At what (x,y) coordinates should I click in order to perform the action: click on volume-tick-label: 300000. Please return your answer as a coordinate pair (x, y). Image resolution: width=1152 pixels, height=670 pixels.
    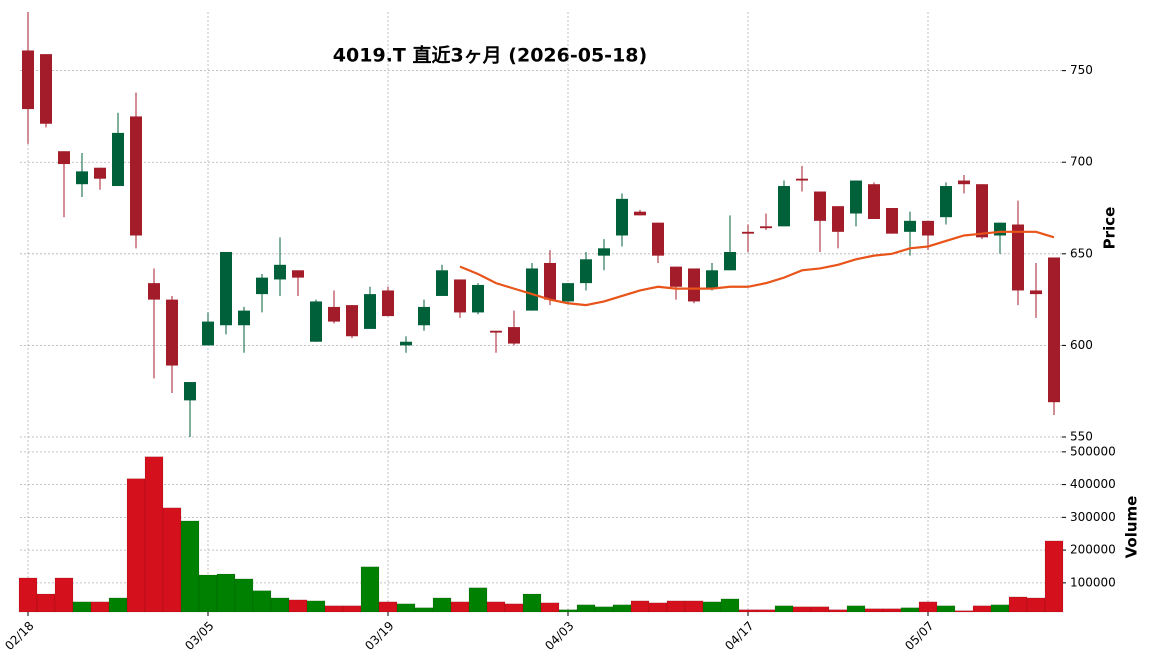
    Looking at the image, I should click on (1093, 517).